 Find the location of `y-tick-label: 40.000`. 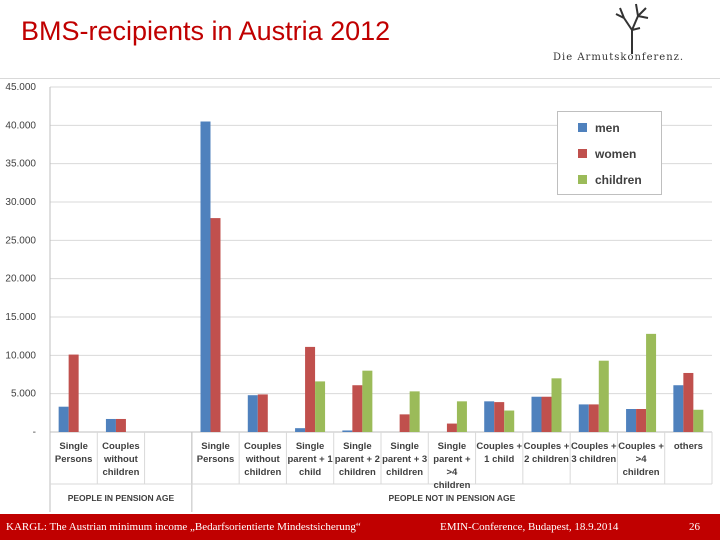

y-tick-label: 40.000 is located at coordinates (20, 125).